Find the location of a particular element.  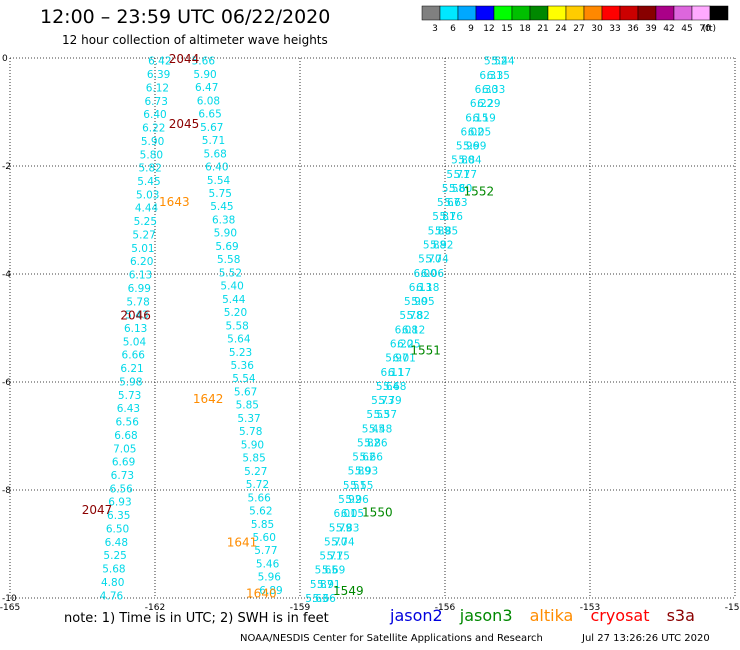

wave-height-value: 4.80 is located at coordinates (112, 583).